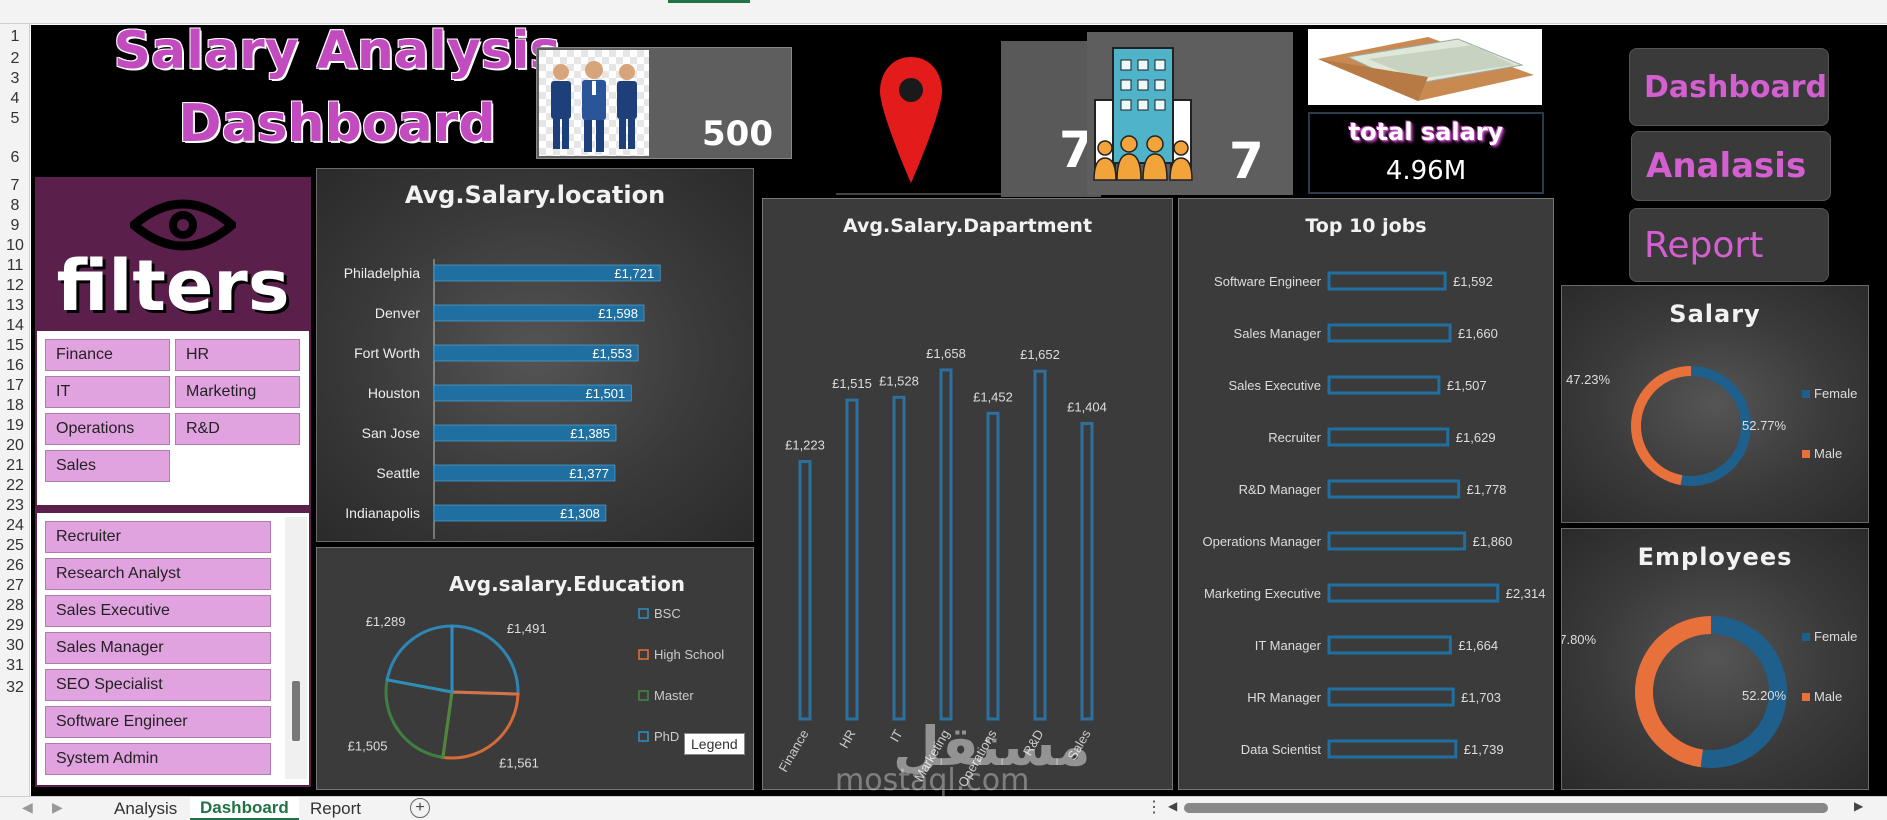 The image size is (1887, 820). I want to click on slicer-item-sales: Sales, so click(107, 466).